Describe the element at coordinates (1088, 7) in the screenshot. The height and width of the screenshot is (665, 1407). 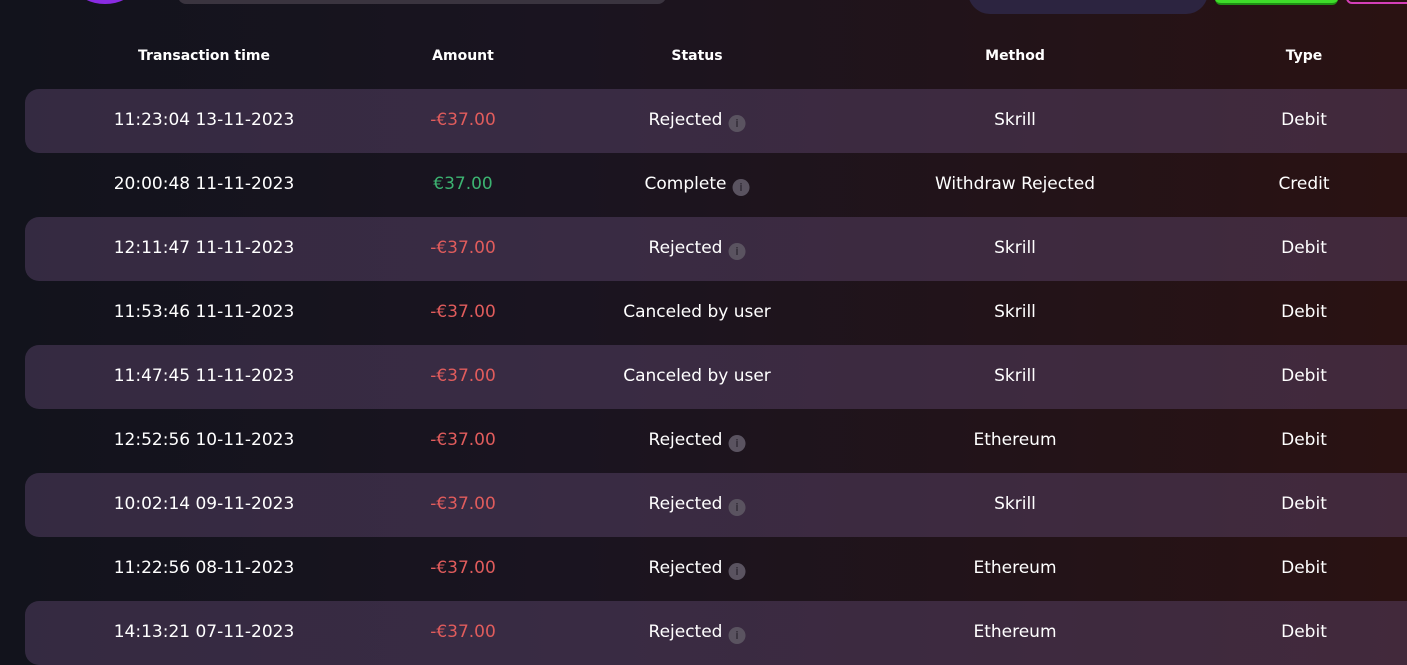
I see `balance-pill` at that location.